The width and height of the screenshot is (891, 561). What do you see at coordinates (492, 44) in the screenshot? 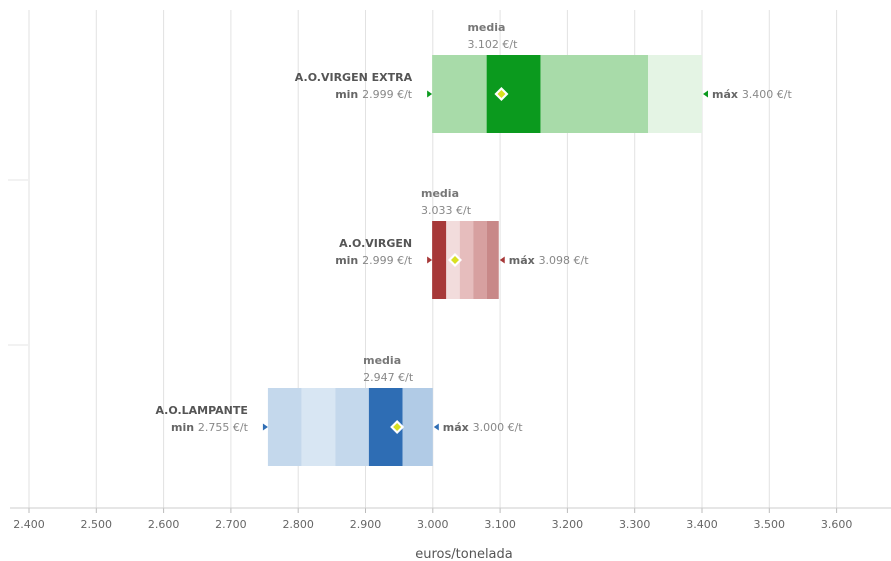
I see `mean-value: 3.102 €/t` at bounding box center [492, 44].